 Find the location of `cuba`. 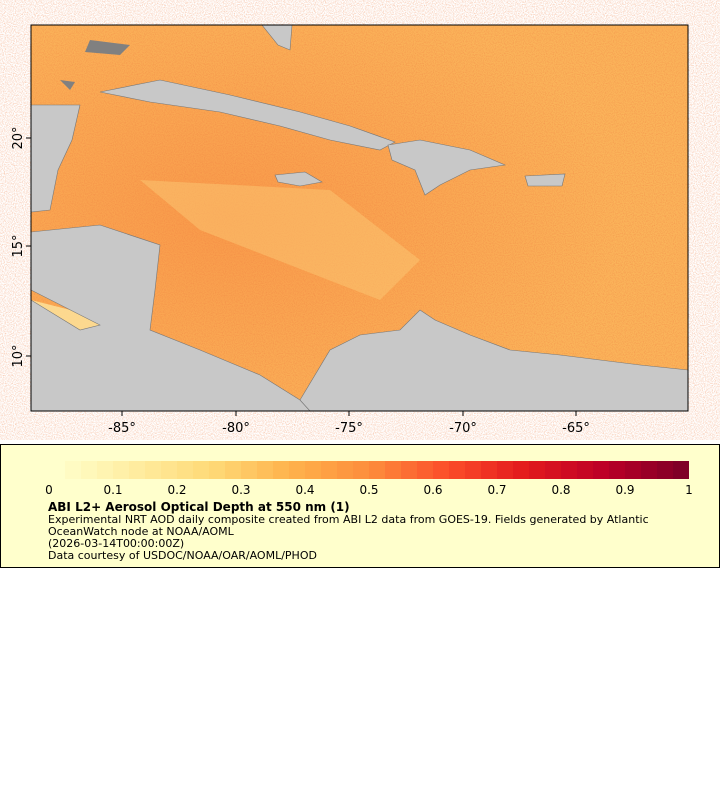

cuba is located at coordinates (247, 115).